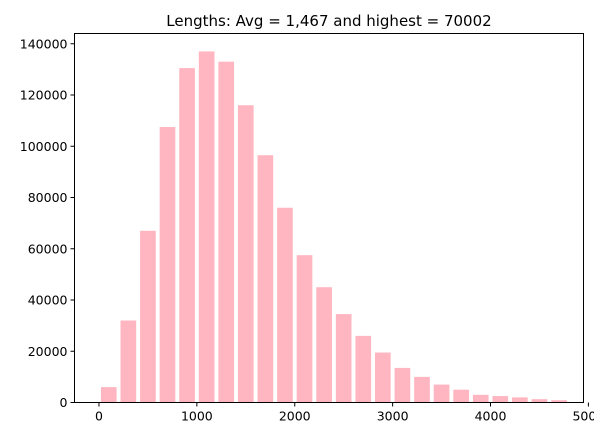 The width and height of the screenshot is (594, 435). I want to click on y-tick-label: 0, so click(64, 402).